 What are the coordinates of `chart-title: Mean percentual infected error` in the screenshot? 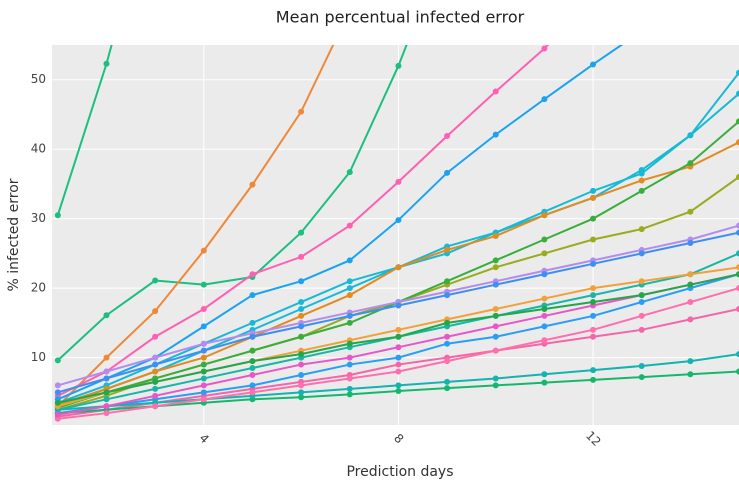 It's located at (400, 17).